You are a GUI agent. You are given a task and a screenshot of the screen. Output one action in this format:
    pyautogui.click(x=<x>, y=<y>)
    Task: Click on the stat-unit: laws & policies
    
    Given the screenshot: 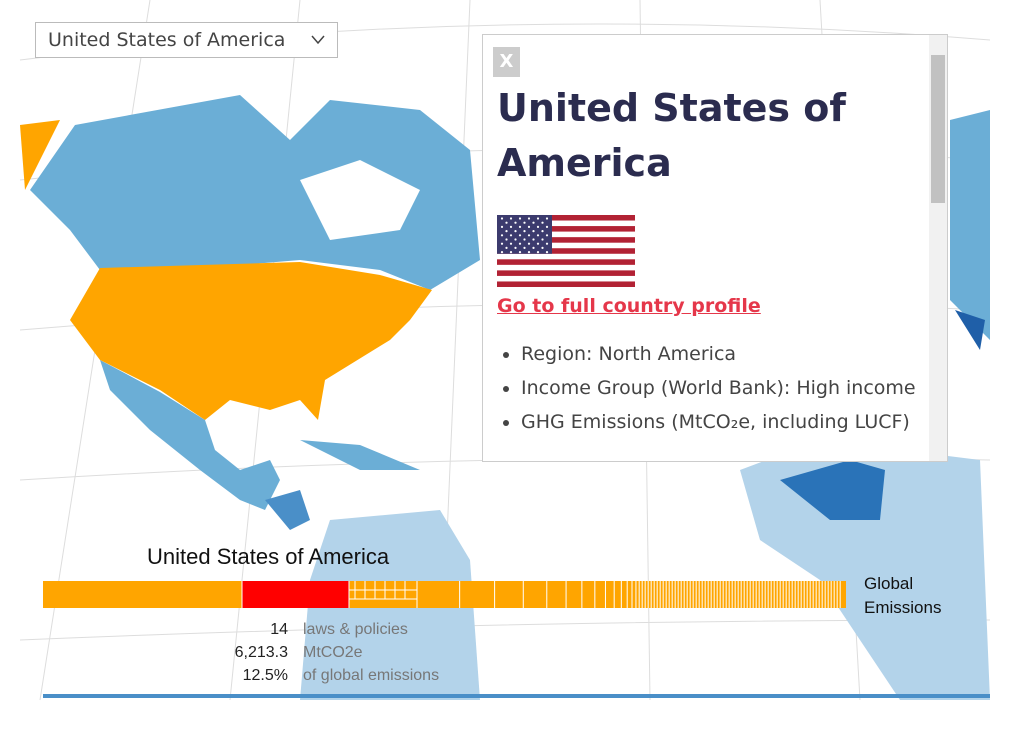 What is the action you would take?
    pyautogui.click(x=355, y=629)
    